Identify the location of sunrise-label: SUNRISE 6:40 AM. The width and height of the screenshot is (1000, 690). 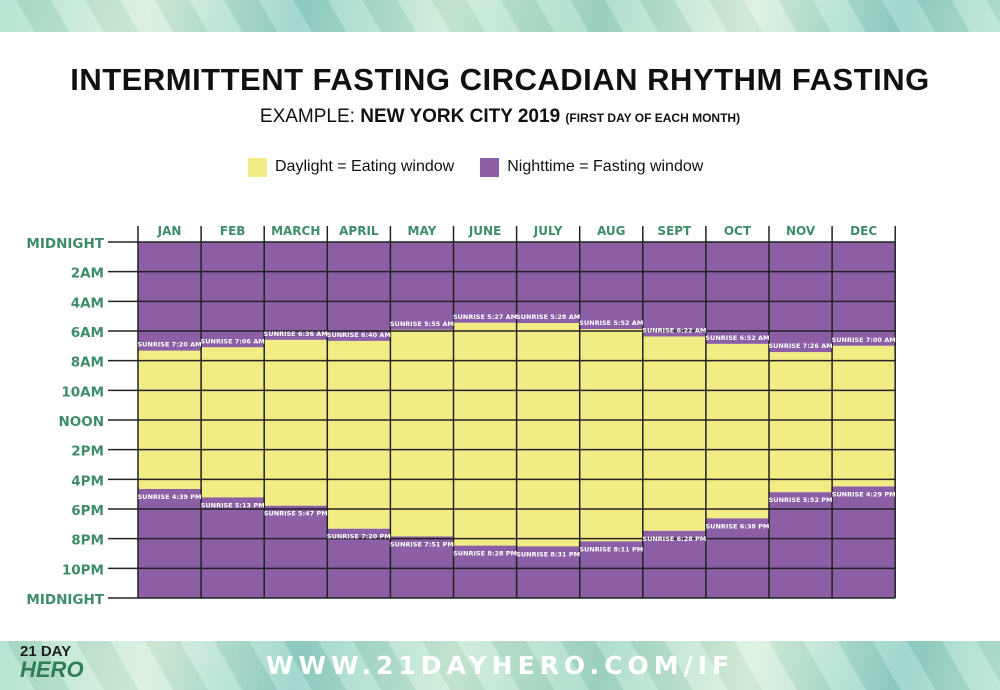
(359, 335).